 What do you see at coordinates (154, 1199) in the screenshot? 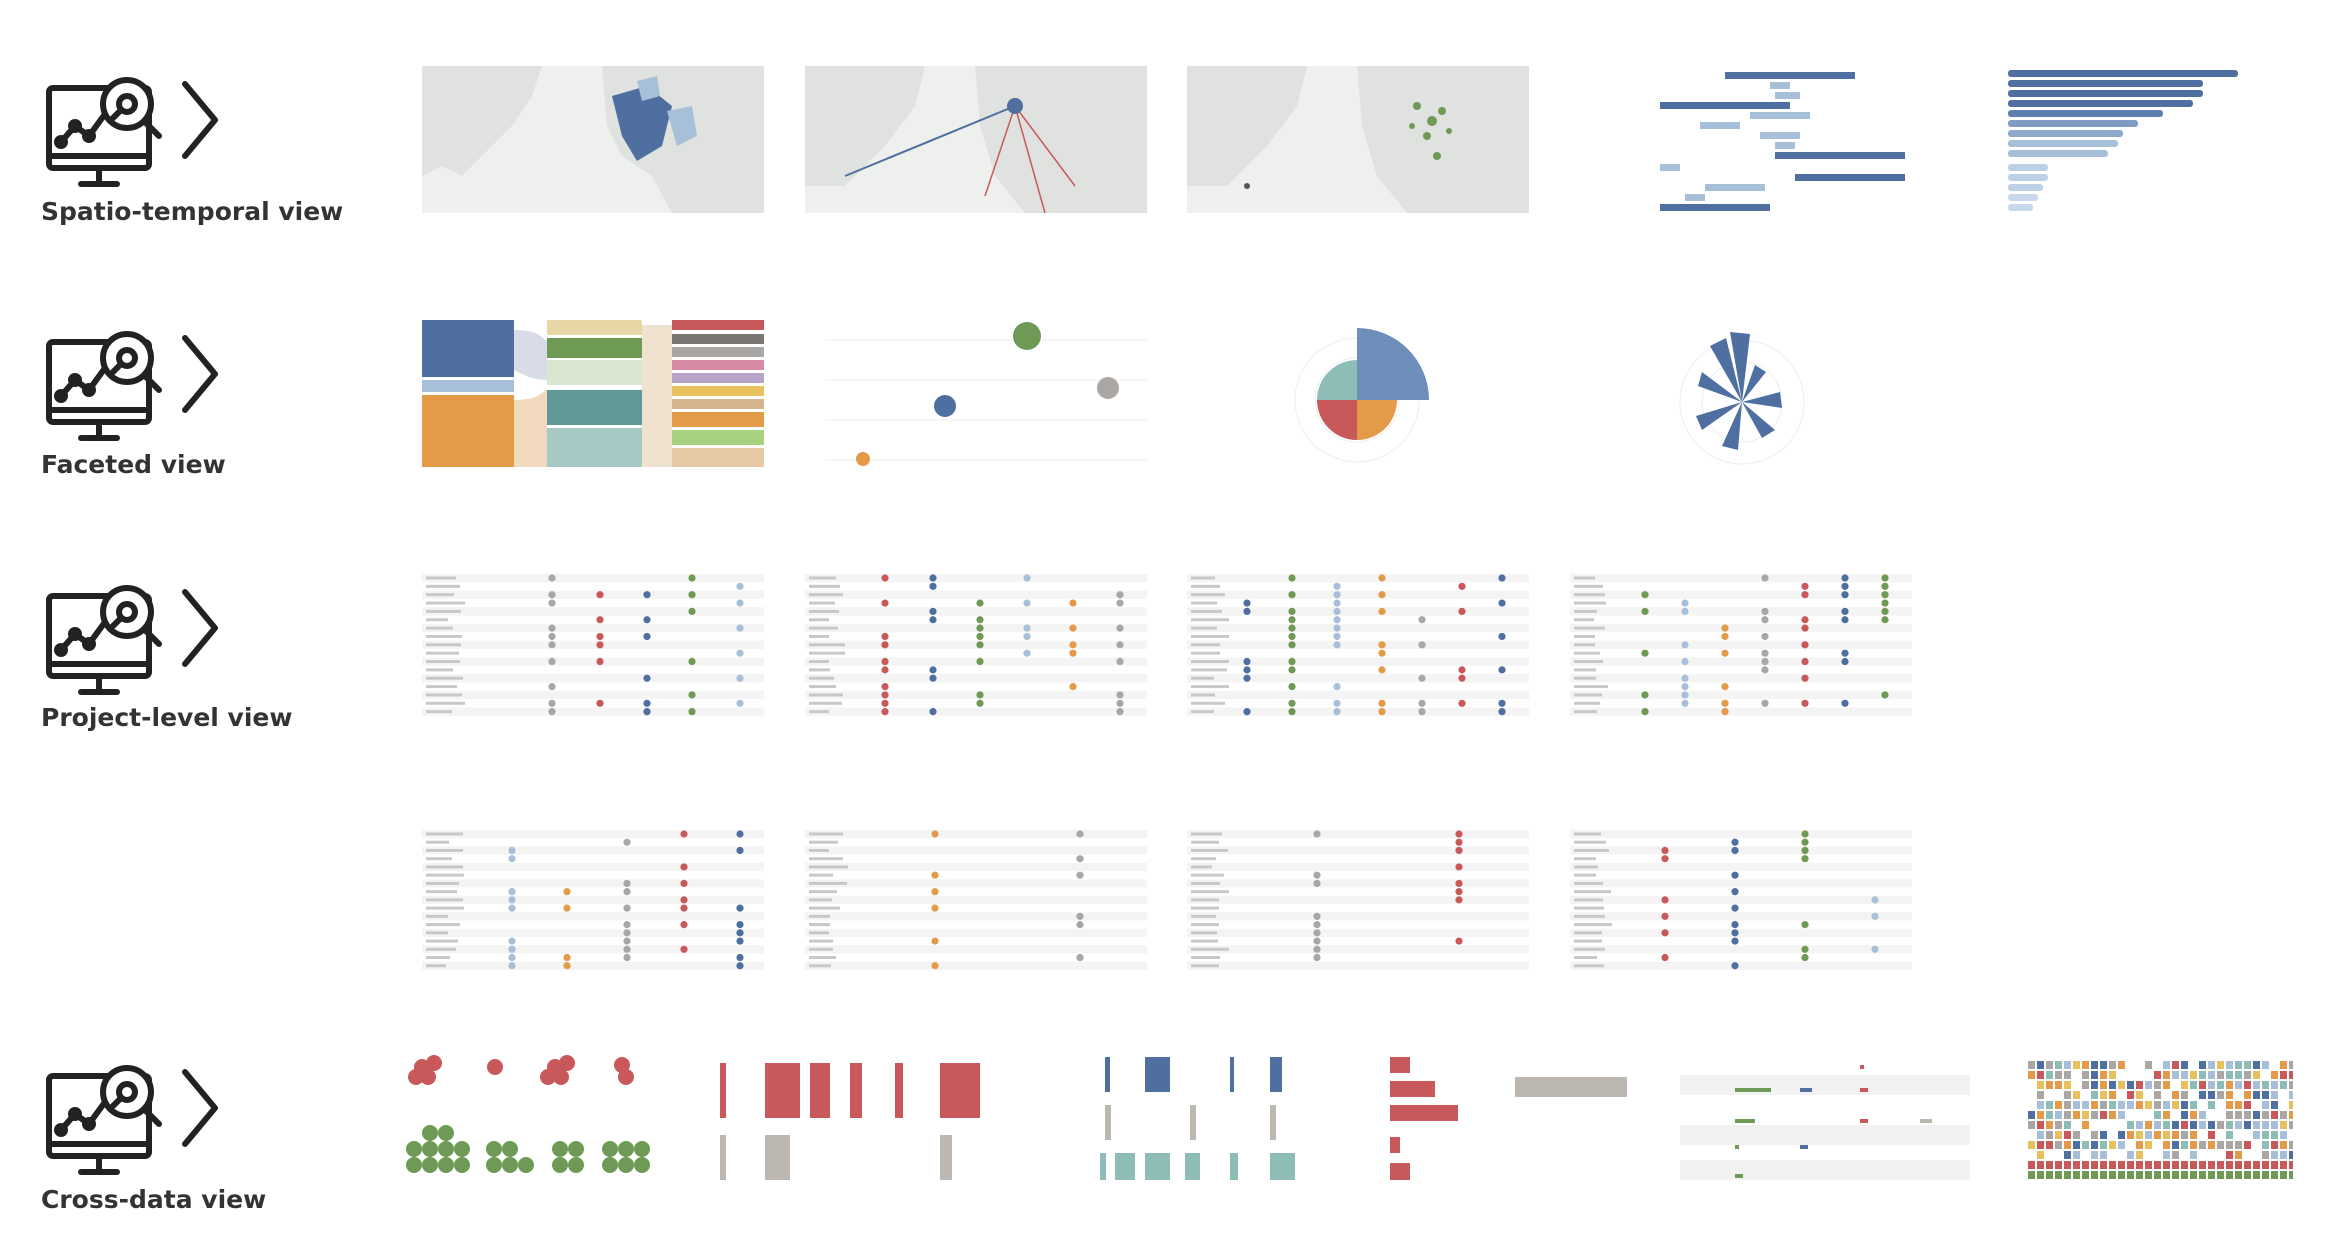
I see `row-label-cross-data: Cross-data view` at bounding box center [154, 1199].